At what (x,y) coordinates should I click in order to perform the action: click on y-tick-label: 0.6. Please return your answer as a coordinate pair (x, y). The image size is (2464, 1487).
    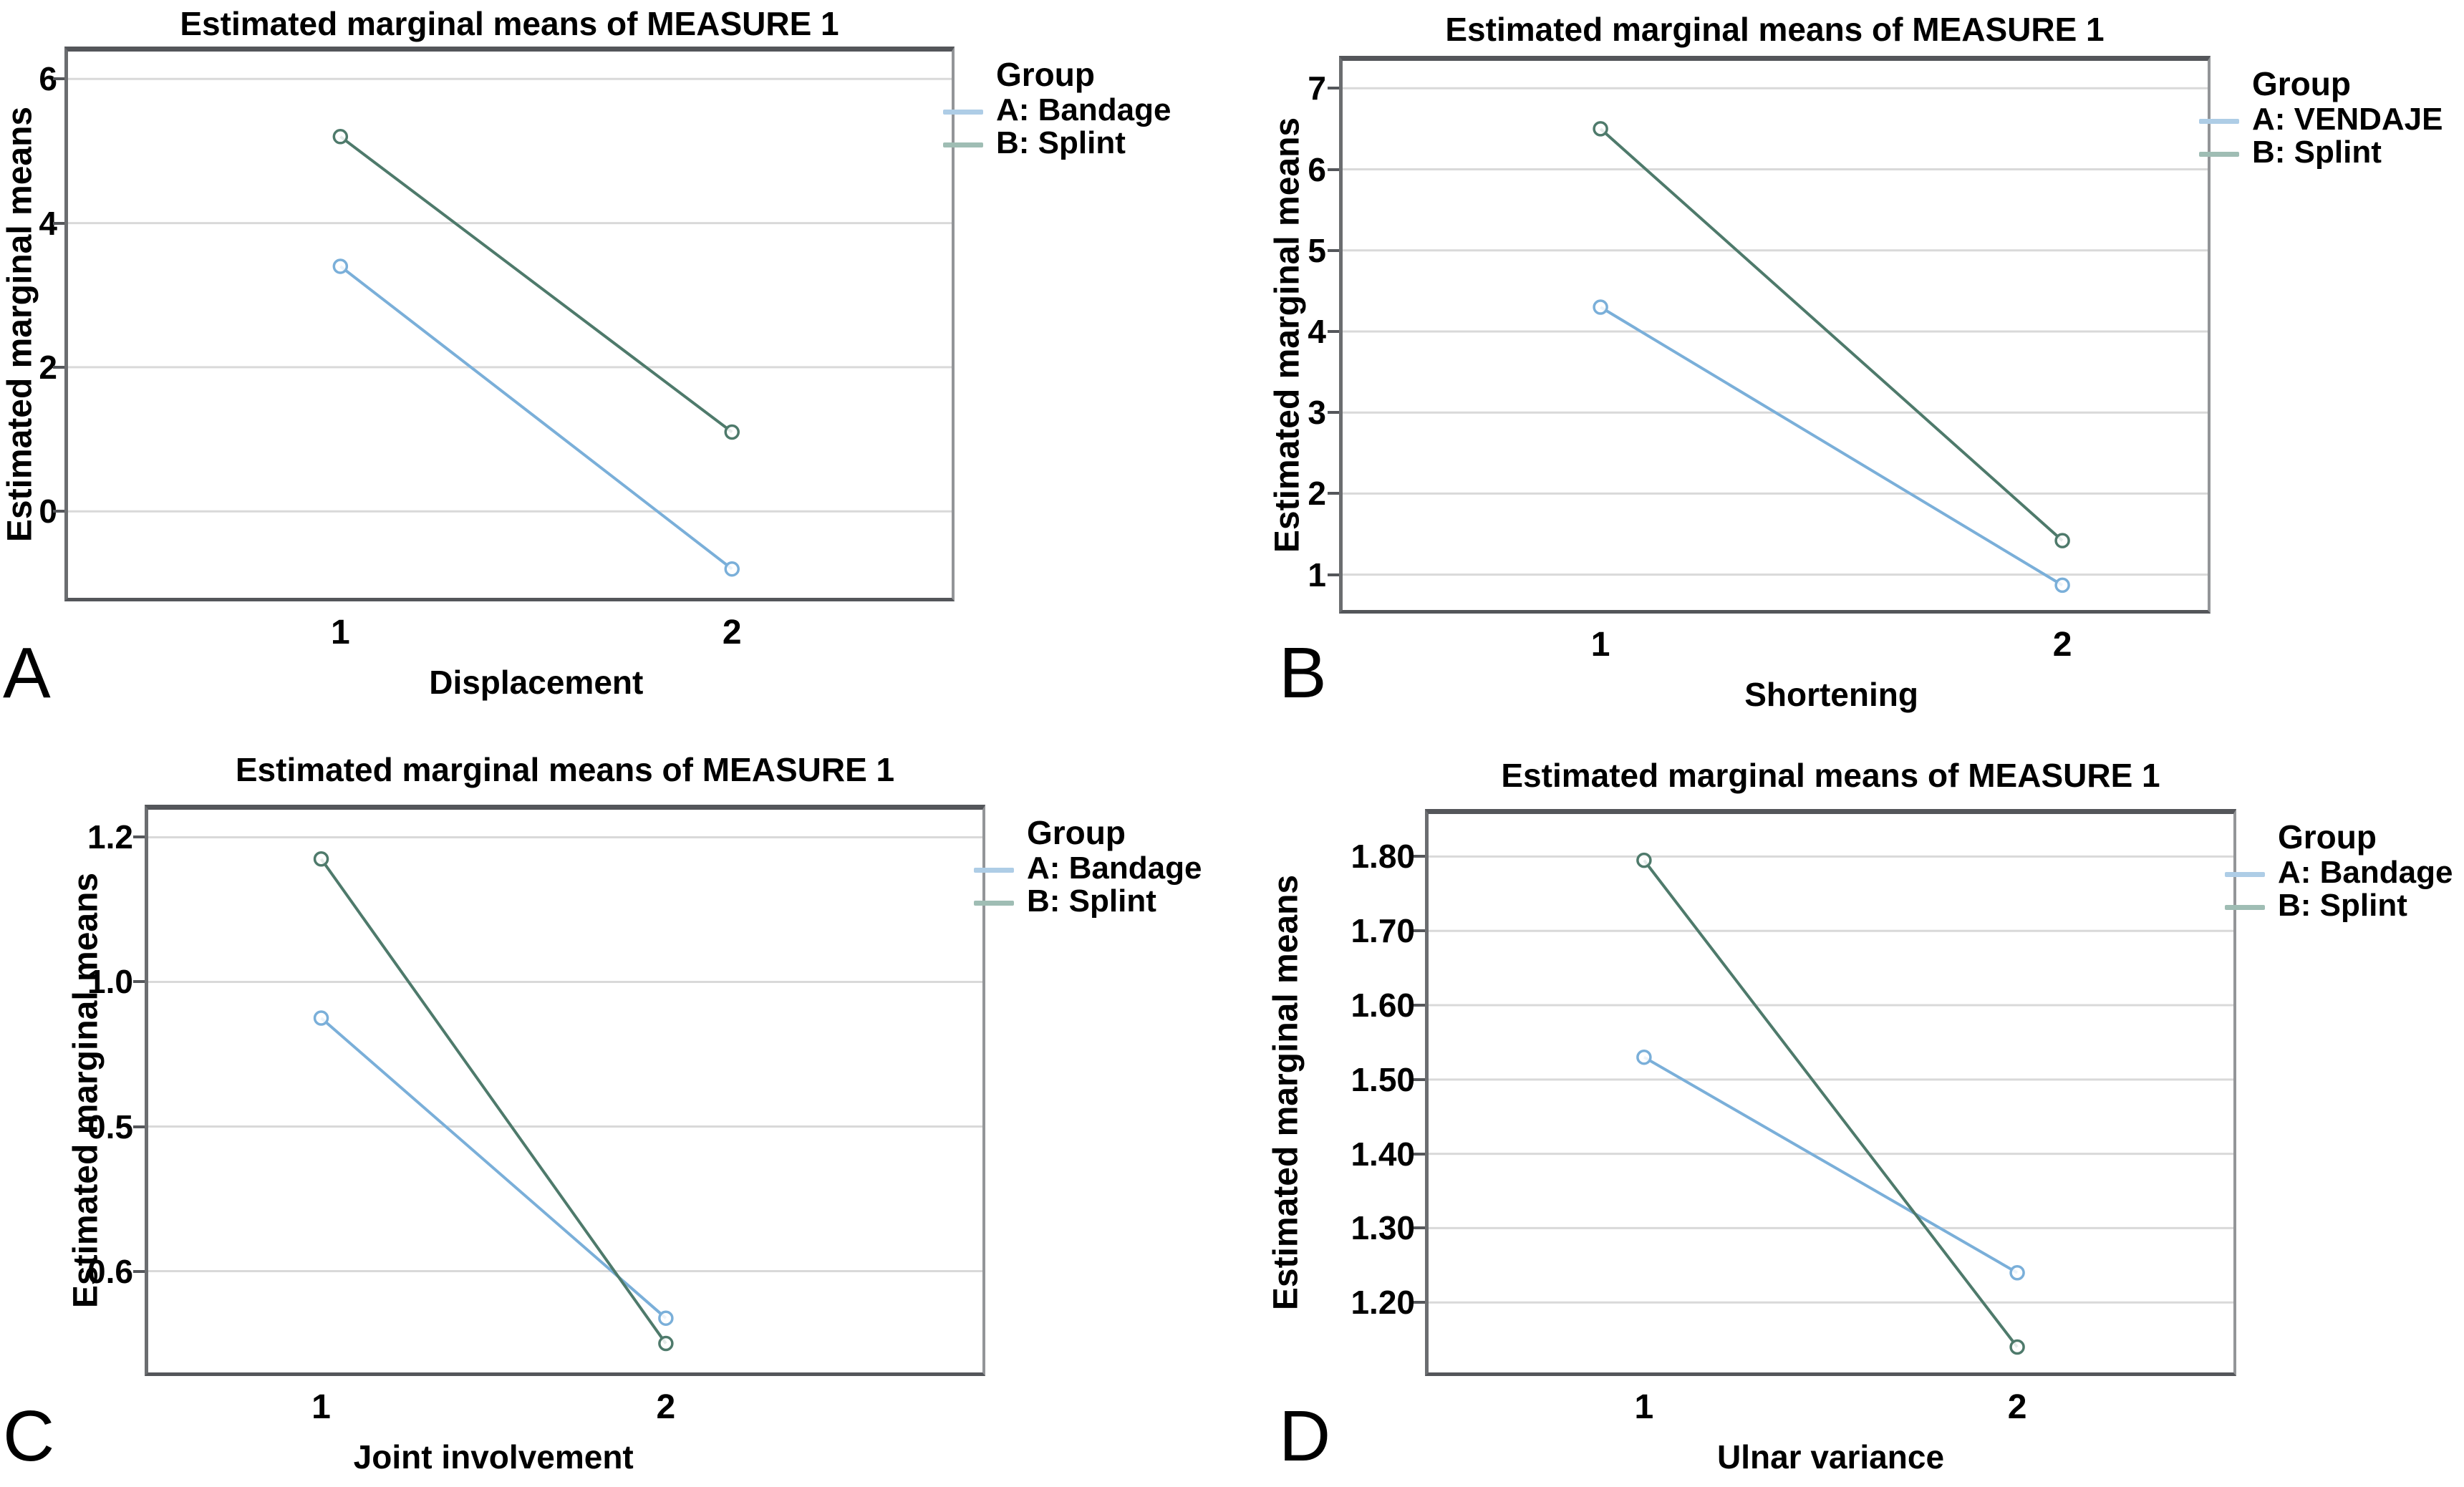
    Looking at the image, I should click on (110, 1271).